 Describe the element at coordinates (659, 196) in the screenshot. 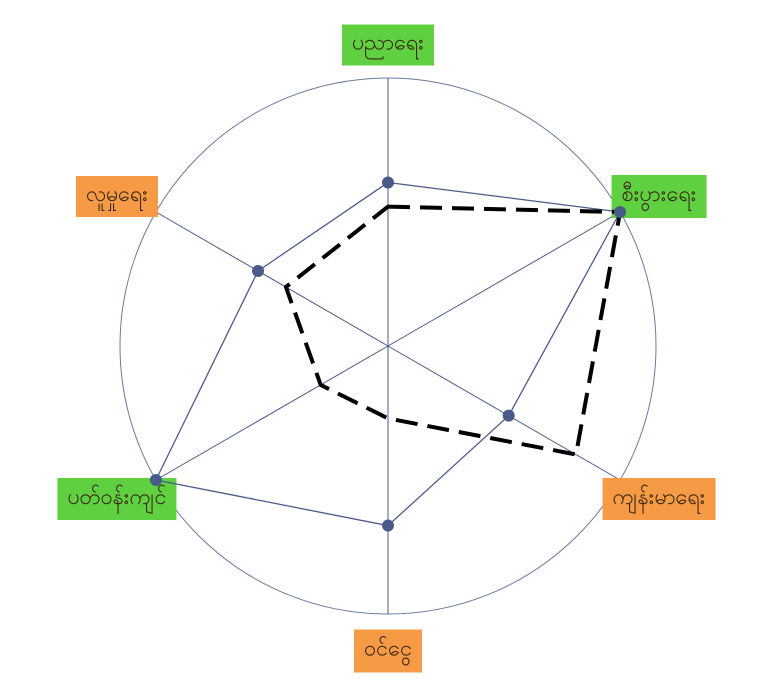

I see `spoke-label: စီးပွားရေး` at that location.